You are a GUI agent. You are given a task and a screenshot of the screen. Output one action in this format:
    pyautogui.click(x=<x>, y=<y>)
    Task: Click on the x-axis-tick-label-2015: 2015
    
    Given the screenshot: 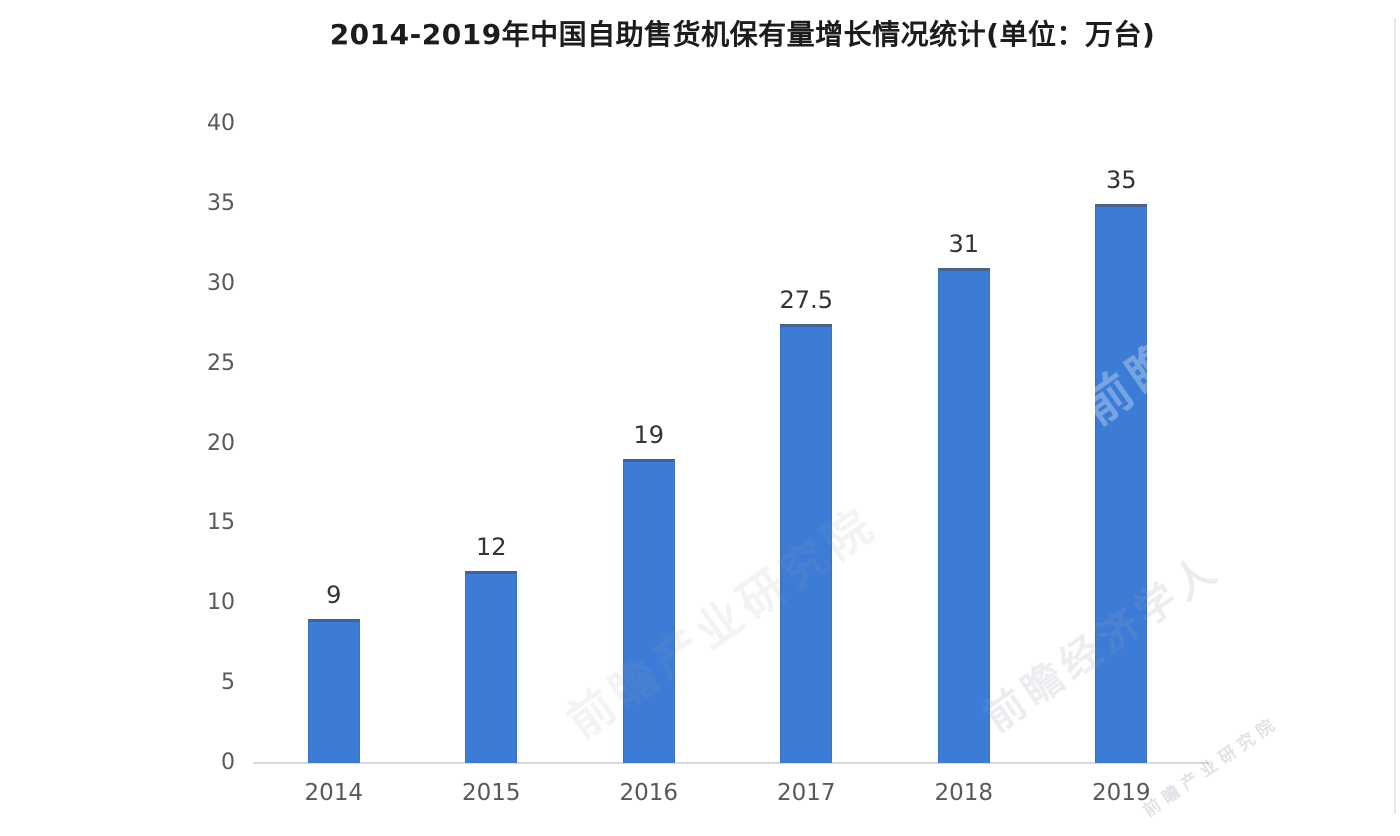 What is the action you would take?
    pyautogui.click(x=491, y=793)
    